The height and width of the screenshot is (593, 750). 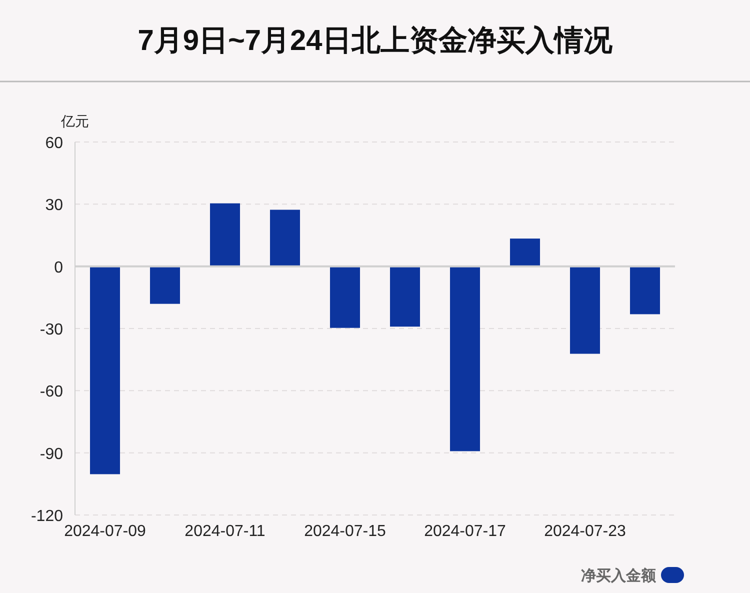 What do you see at coordinates (54, 205) in the screenshot?
I see `y-tick-label: 30` at bounding box center [54, 205].